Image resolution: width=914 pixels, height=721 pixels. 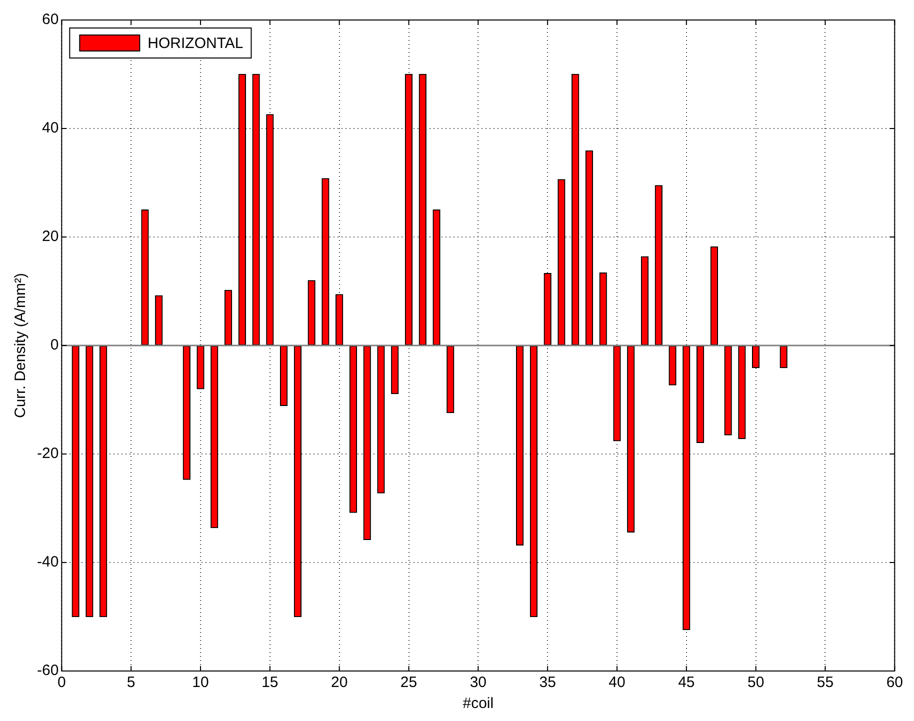 I want to click on y-tick-label: -60, so click(x=47, y=671).